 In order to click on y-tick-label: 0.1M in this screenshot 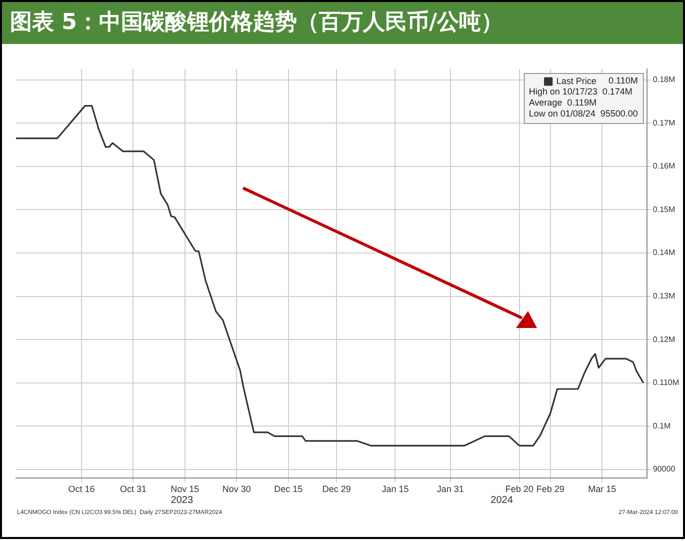, I will do `click(662, 425)`.